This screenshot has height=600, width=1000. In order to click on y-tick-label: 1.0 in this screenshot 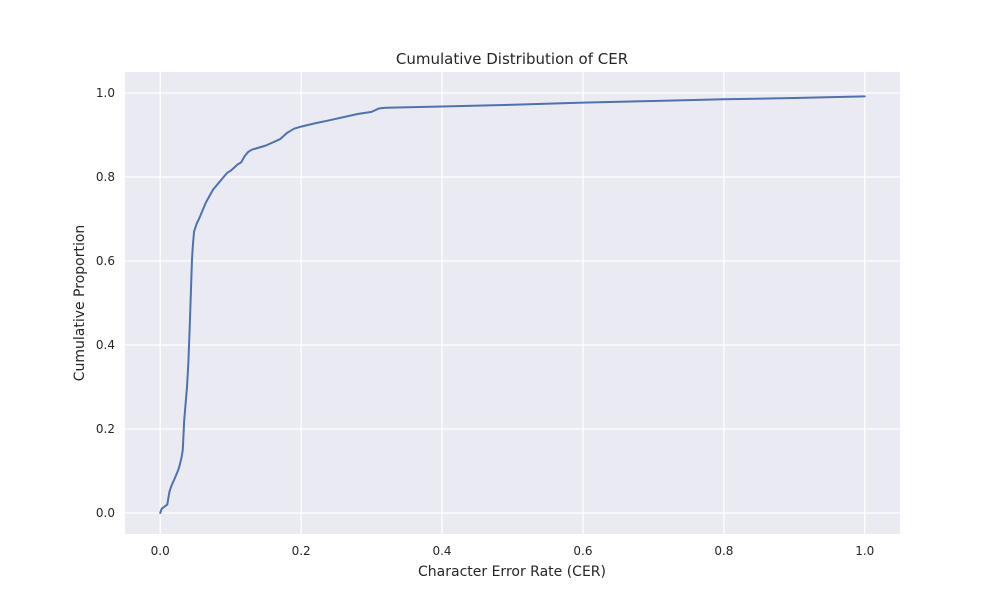, I will do `click(105, 93)`.